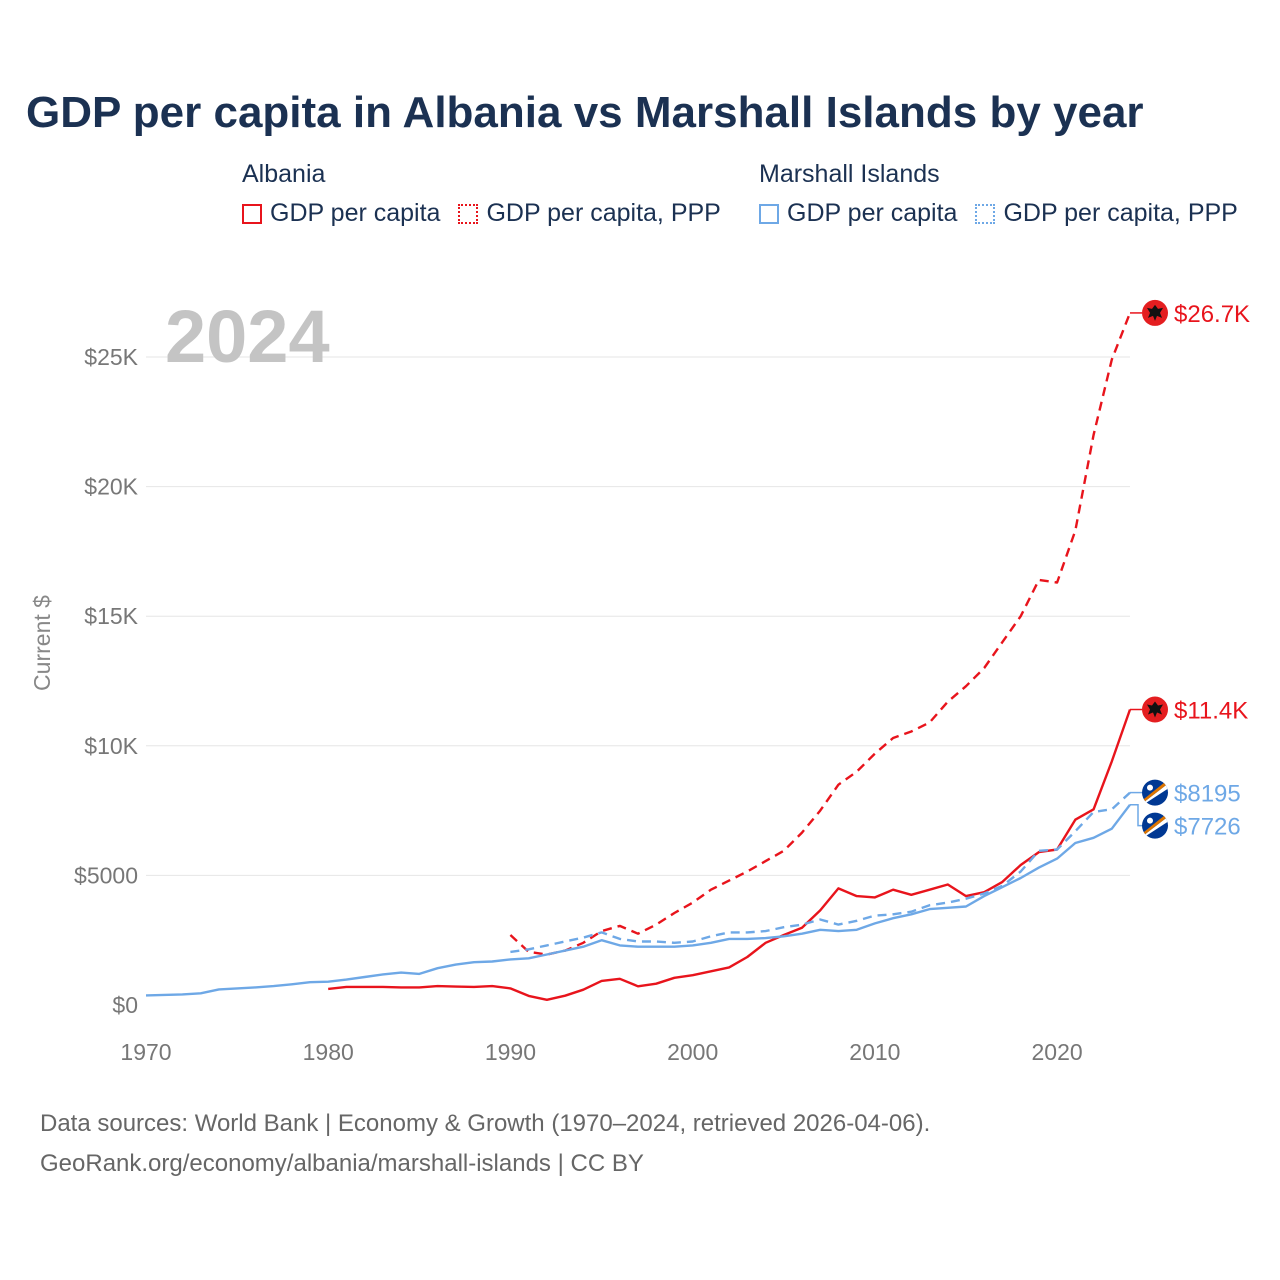 The image size is (1280, 1280). I want to click on legend-heading-marshall: Marshall Islands, so click(849, 174).